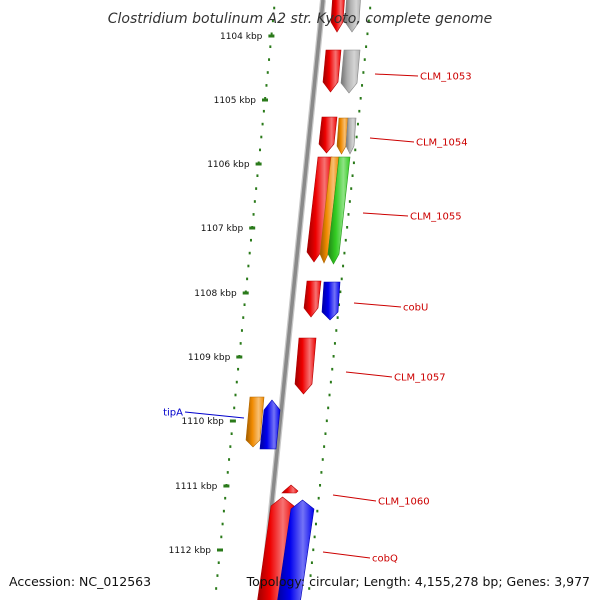 This screenshot has width=600, height=600. I want to click on gene-label: CLM_1054, so click(442, 143).